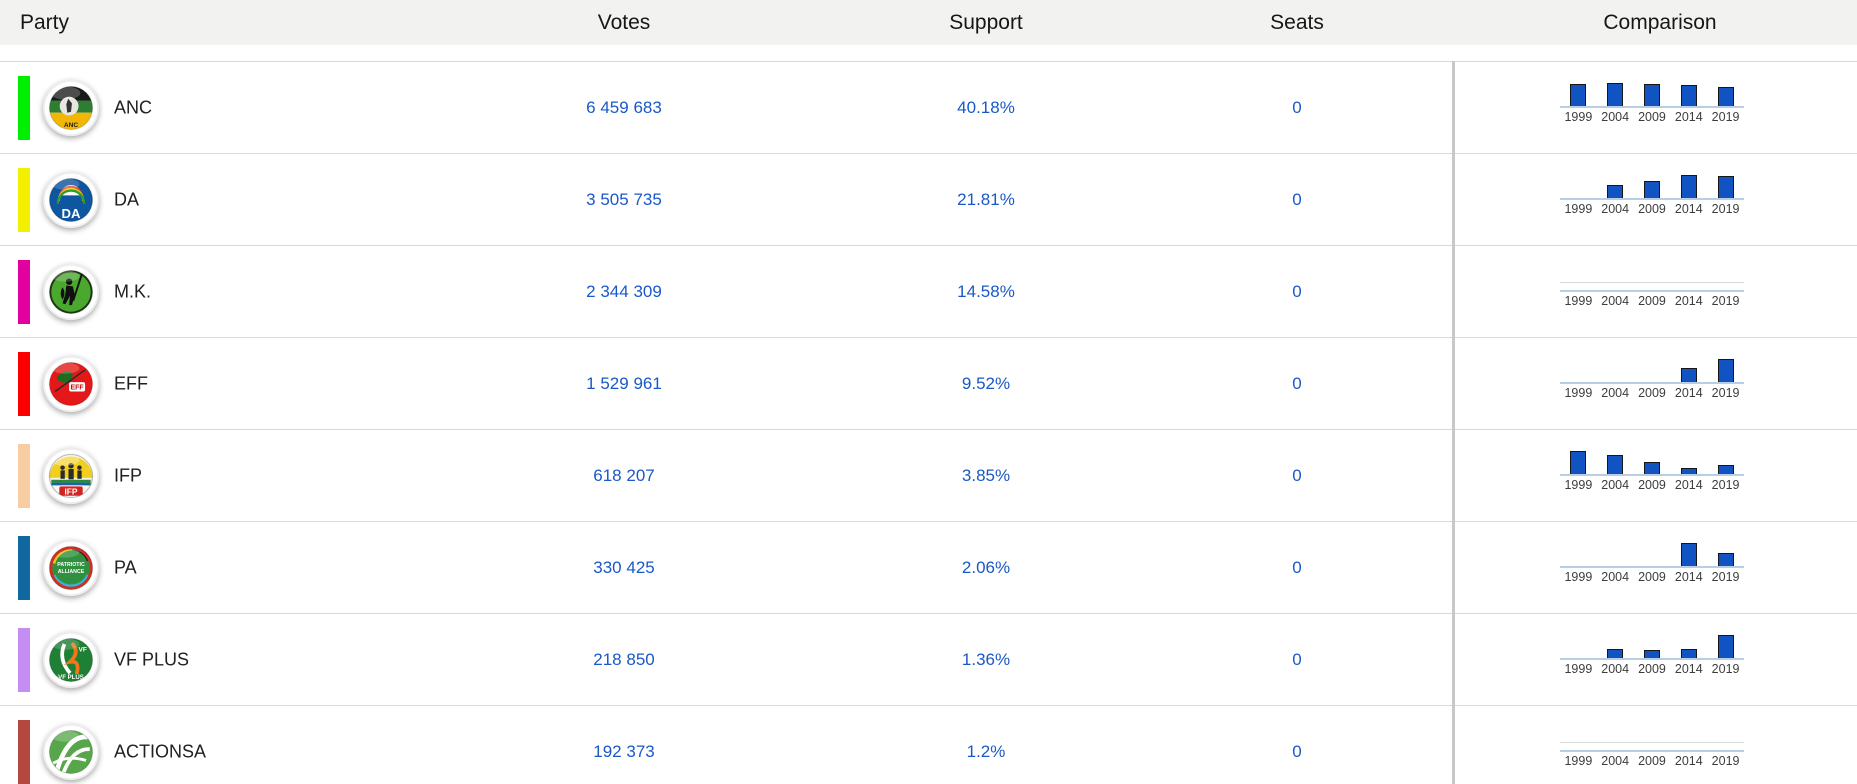  Describe the element at coordinates (624, 107) in the screenshot. I see `votes-value-link: 6 459 683` at that location.